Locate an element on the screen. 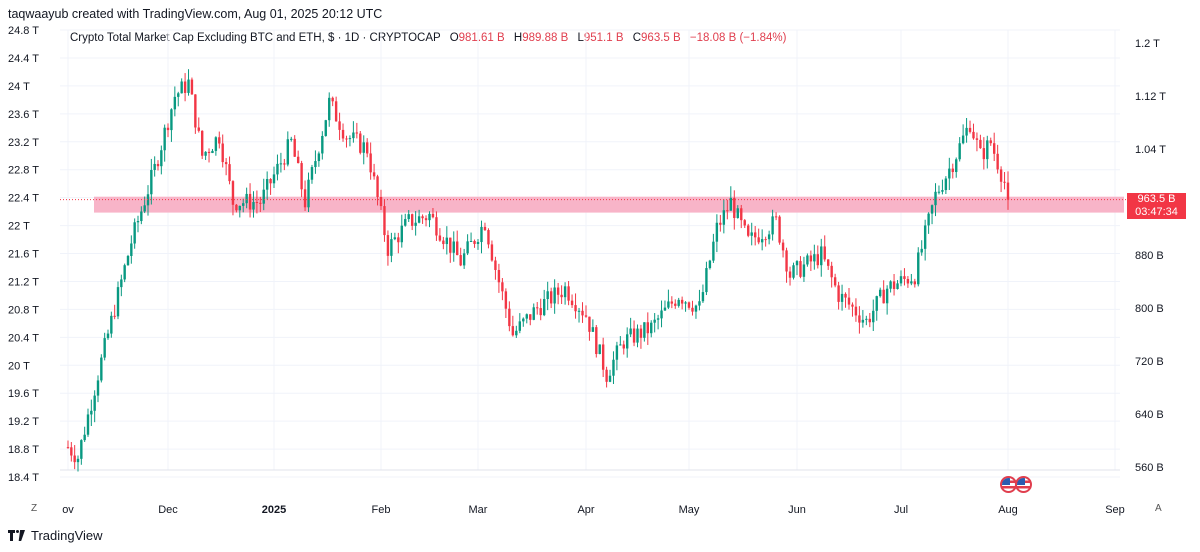 Image resolution: width=1200 pixels, height=552 pixels. x-axis-tick-label: Sep is located at coordinates (1115, 510).